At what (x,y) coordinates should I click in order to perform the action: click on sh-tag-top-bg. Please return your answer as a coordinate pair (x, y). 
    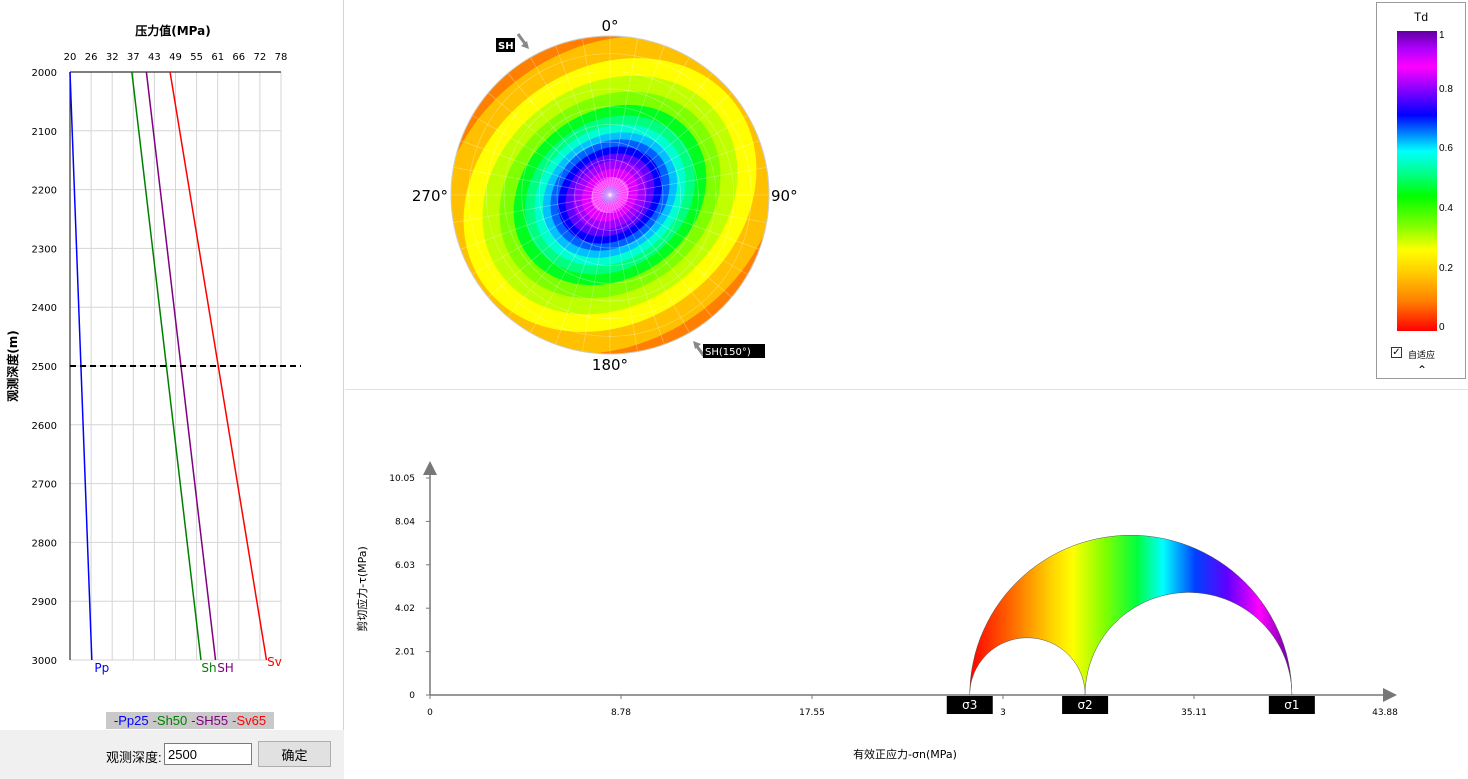
    Looking at the image, I should click on (505, 45).